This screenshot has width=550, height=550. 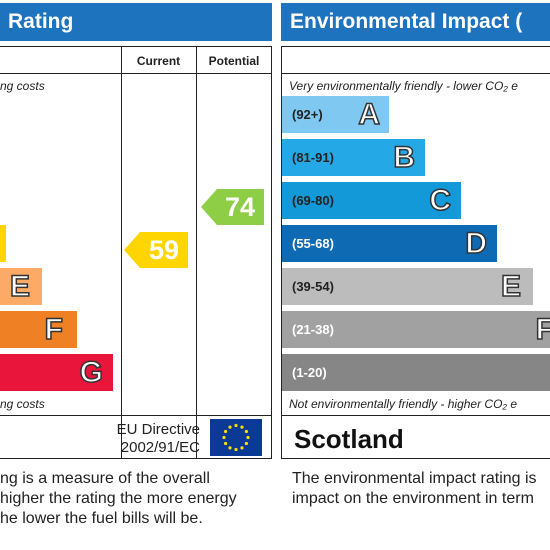 What do you see at coordinates (313, 200) in the screenshot?
I see `environment-band-c-range: (69-80)` at bounding box center [313, 200].